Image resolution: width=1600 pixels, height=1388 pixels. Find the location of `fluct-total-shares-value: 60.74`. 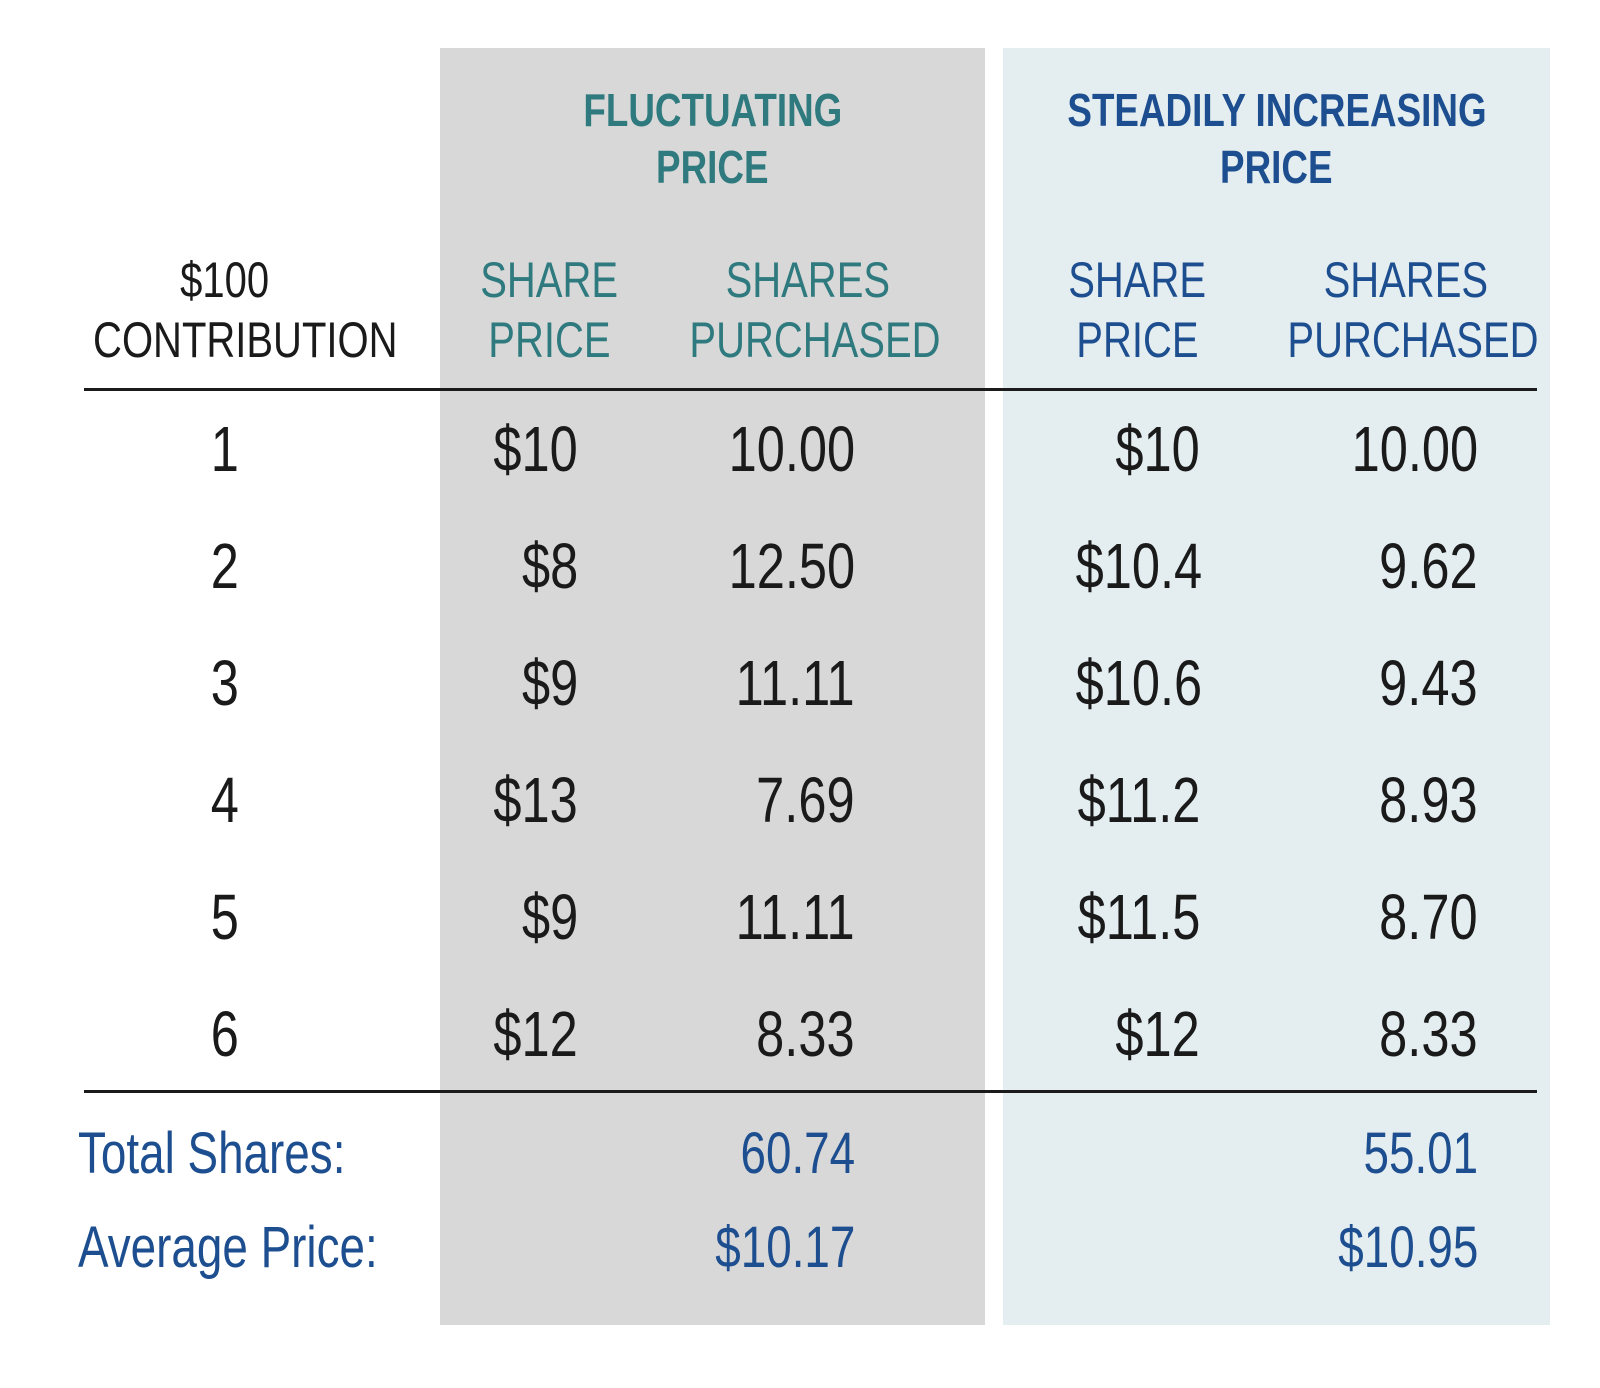

fluct-total-shares-value: 60.74 is located at coordinates (797, 1153).